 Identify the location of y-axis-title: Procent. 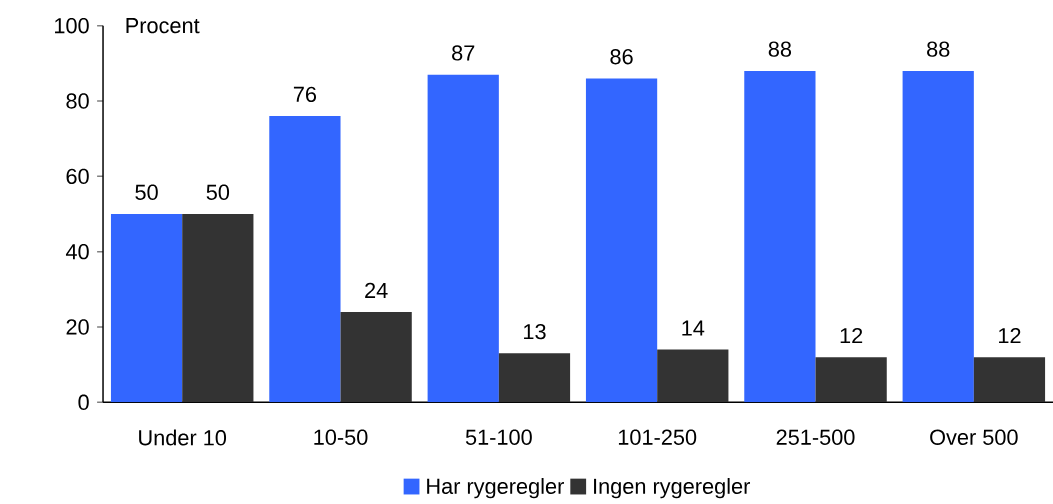
(163, 26).